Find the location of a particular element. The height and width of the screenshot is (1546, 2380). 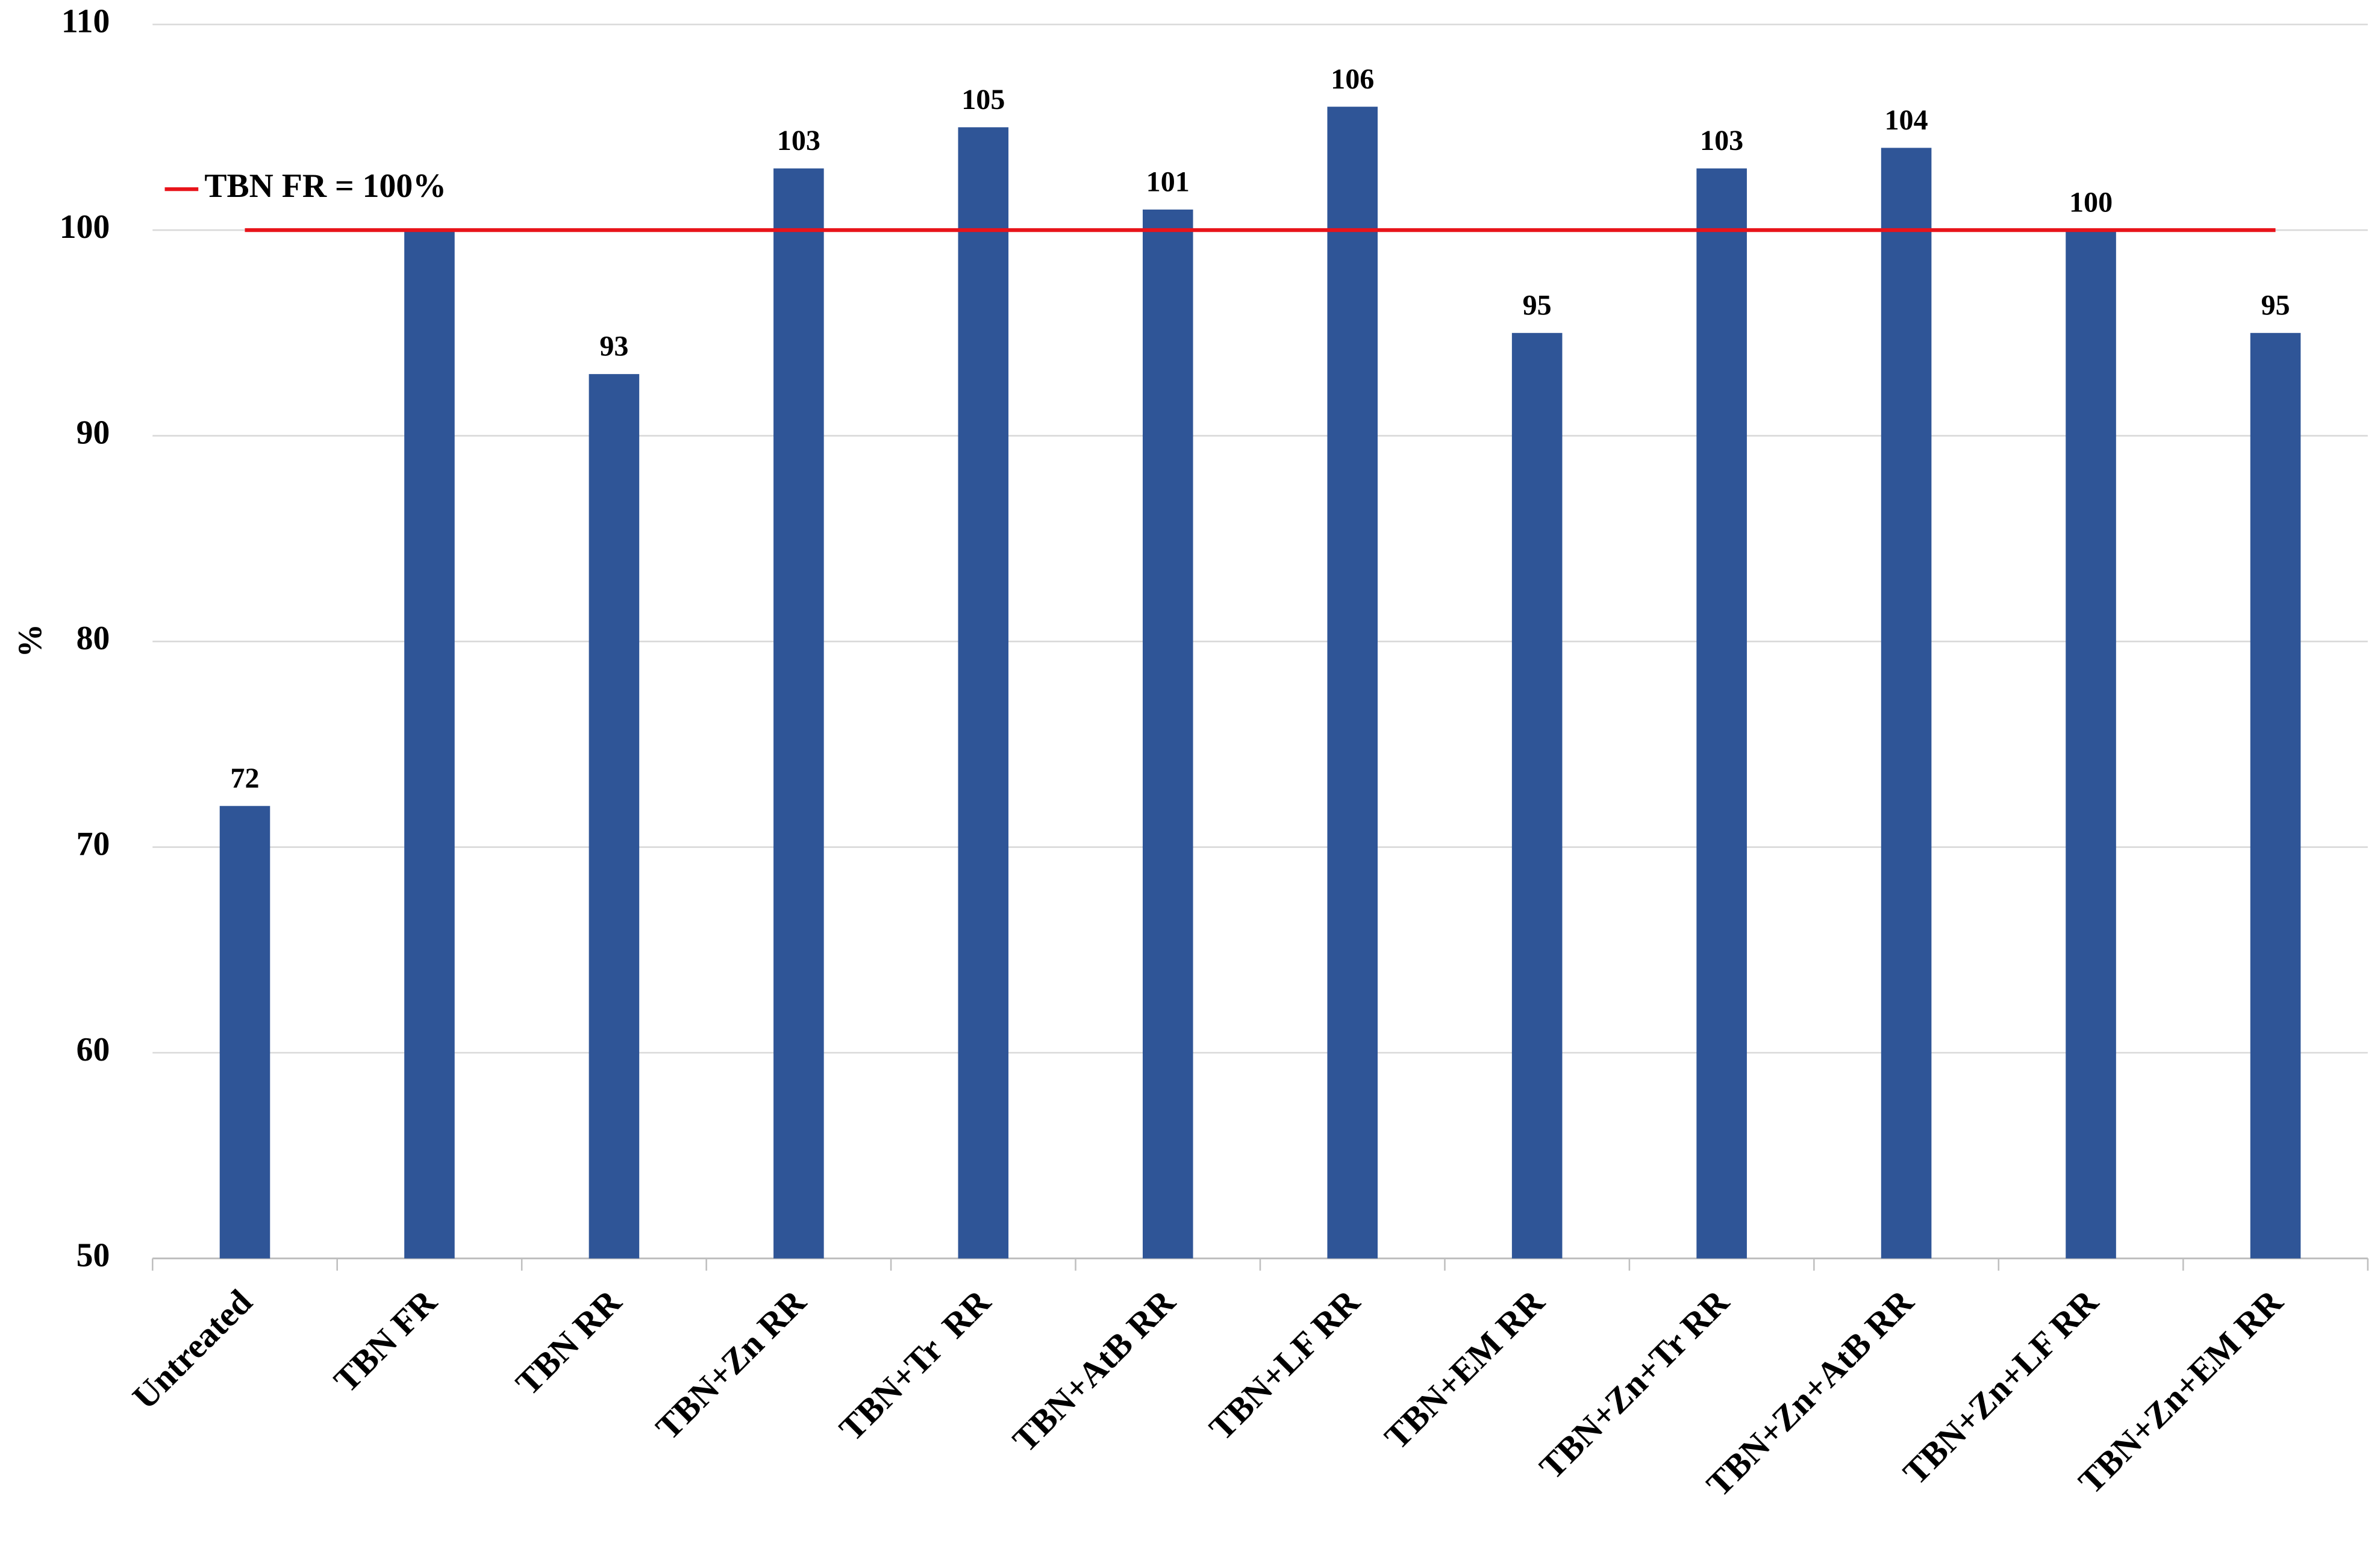

x-tick-label: TBN FR is located at coordinates (385, 1341).